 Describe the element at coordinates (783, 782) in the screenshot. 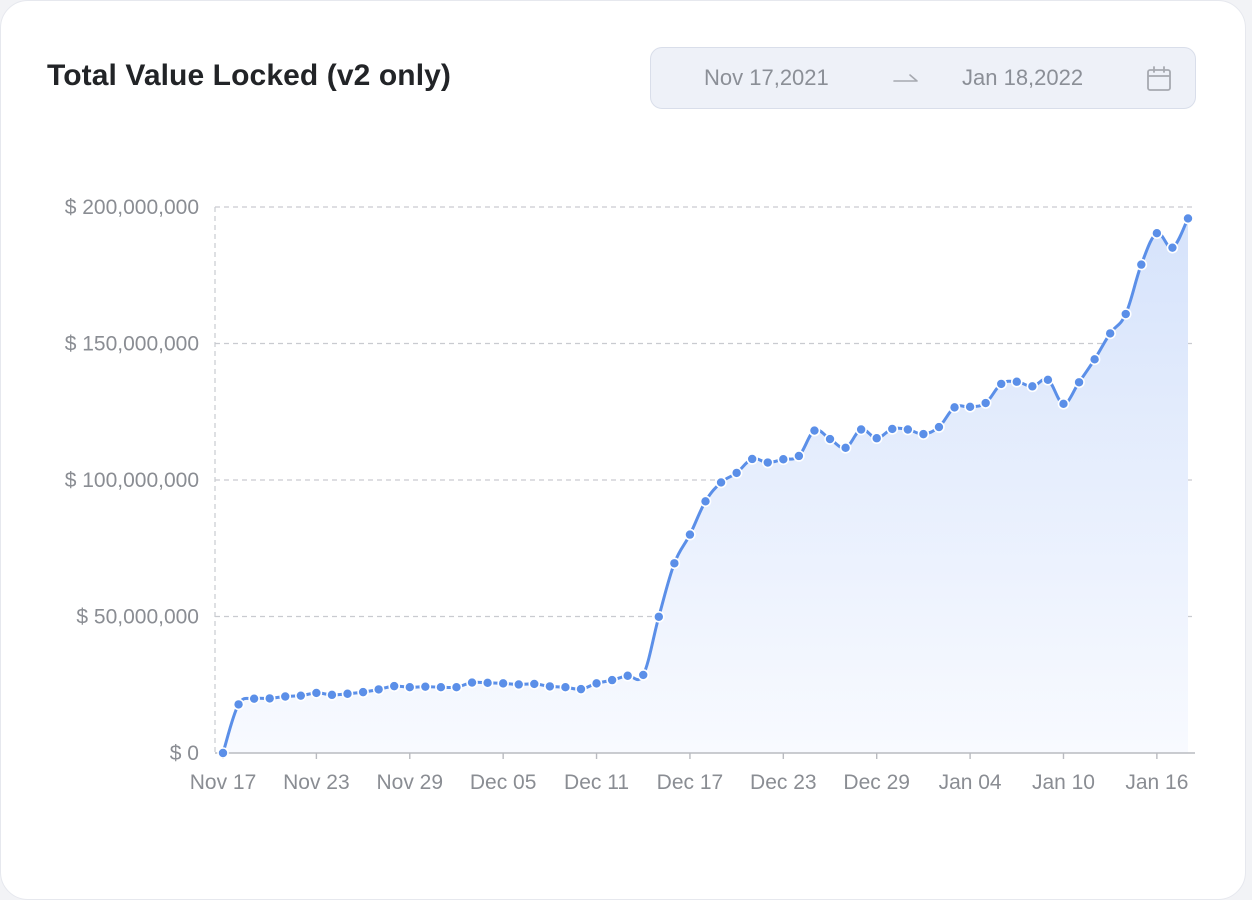

I see `x-tick-label-6: Dec 23` at that location.